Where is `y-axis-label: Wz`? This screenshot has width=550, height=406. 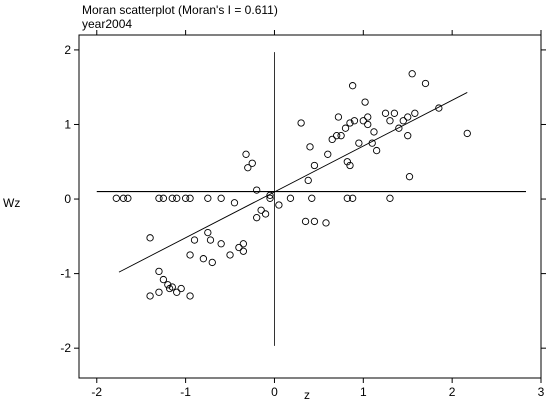 y-axis-label: Wz is located at coordinates (12, 203).